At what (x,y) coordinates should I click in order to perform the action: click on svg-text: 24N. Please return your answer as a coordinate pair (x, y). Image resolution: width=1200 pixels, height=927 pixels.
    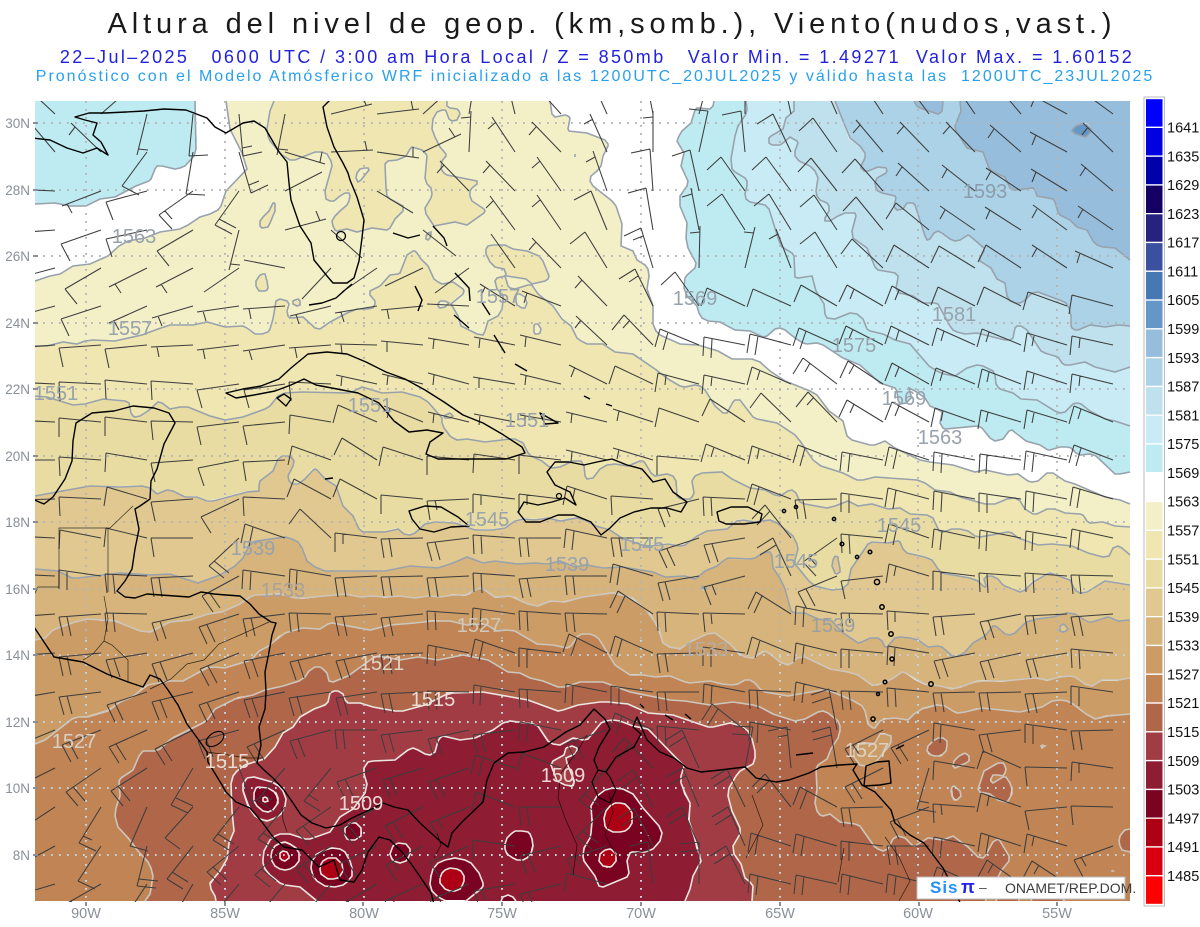
    Looking at the image, I should click on (17, 323).